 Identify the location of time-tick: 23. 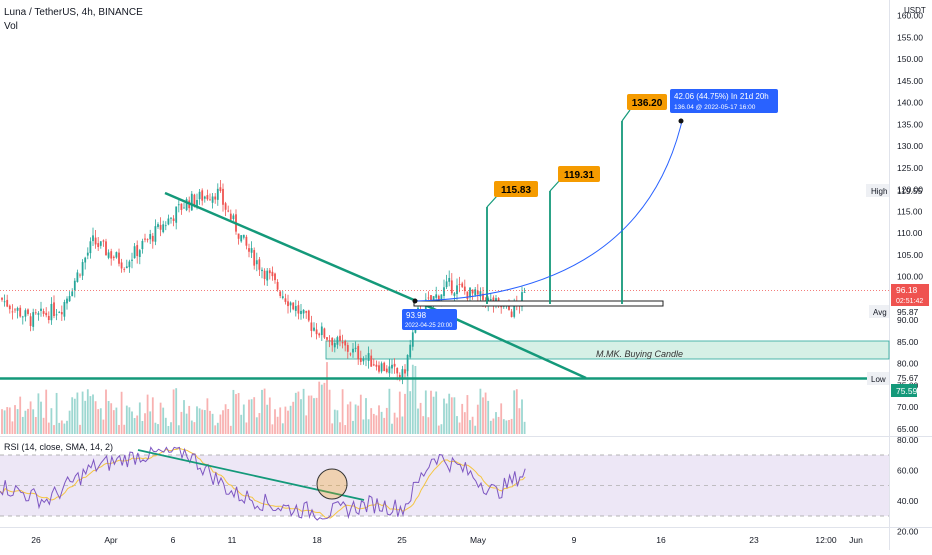
(754, 540).